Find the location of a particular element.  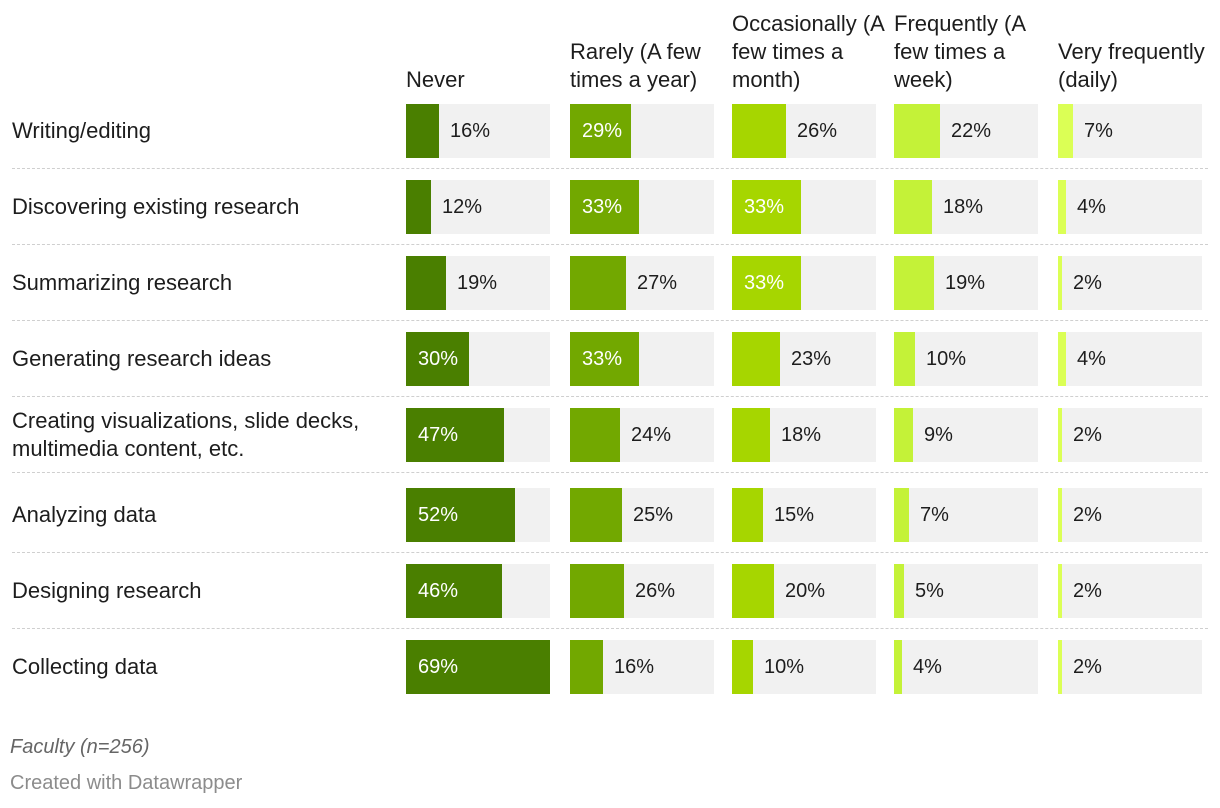

bar-track: 25% is located at coordinates (642, 515).